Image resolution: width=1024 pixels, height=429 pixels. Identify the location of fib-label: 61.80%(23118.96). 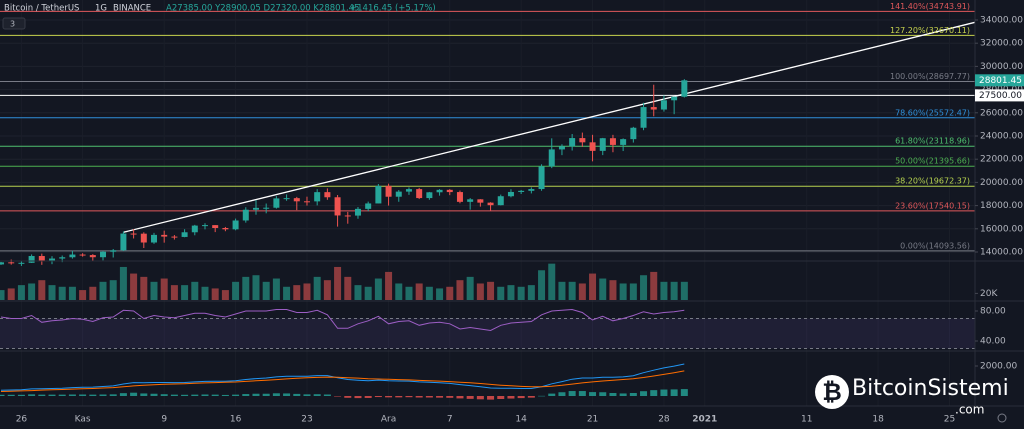
(932, 141).